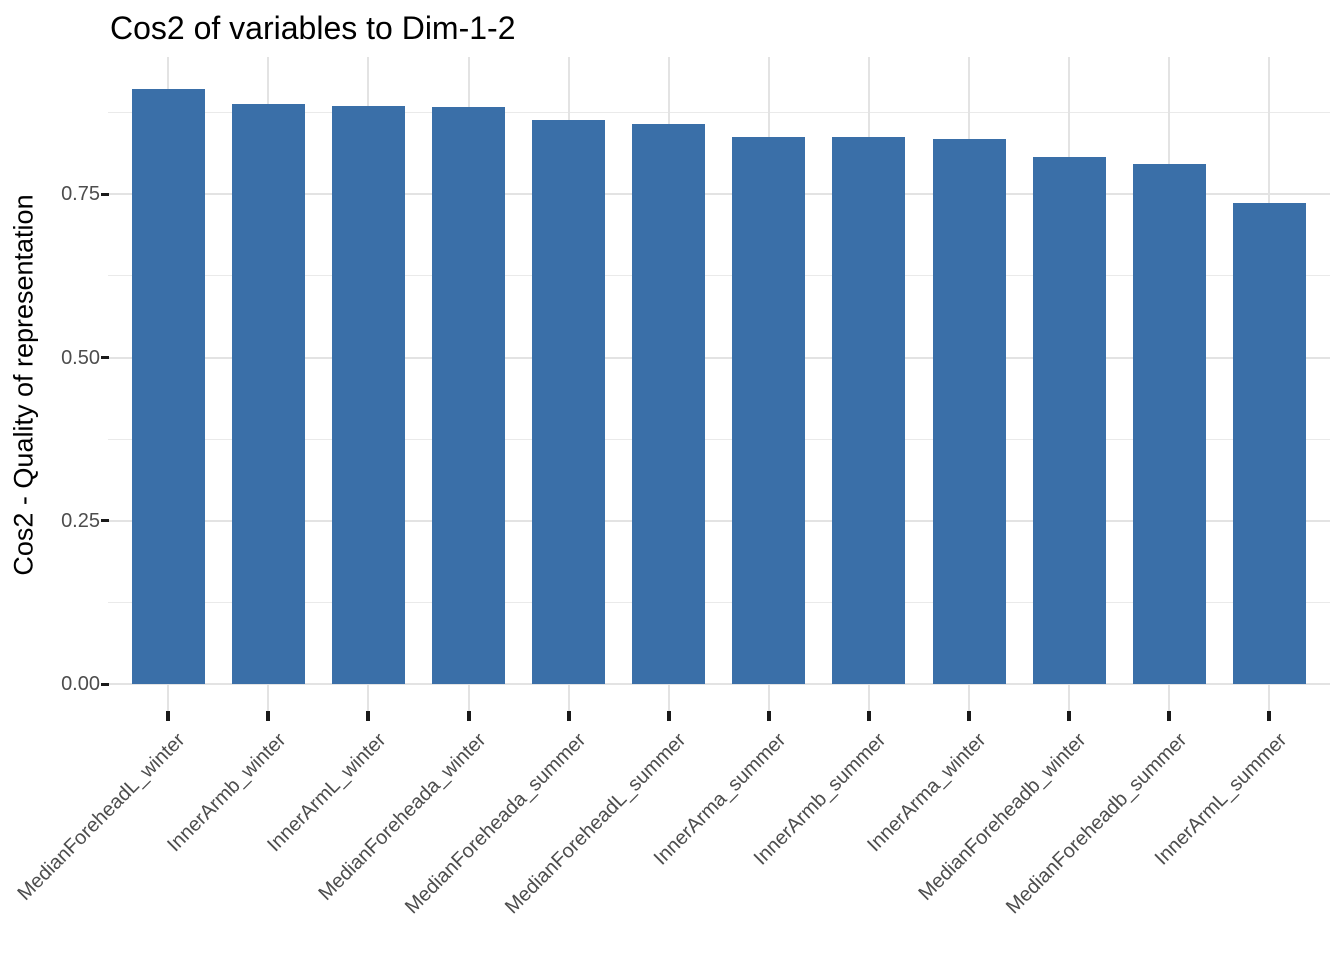 This screenshot has height=960, width=1344. Describe the element at coordinates (80, 357) in the screenshot. I see `y-tick-label: 0.50` at that location.